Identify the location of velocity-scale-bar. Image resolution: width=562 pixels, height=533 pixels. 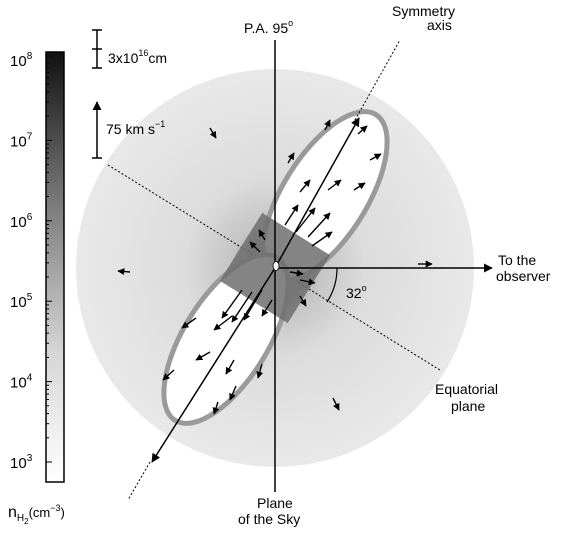
(97, 130).